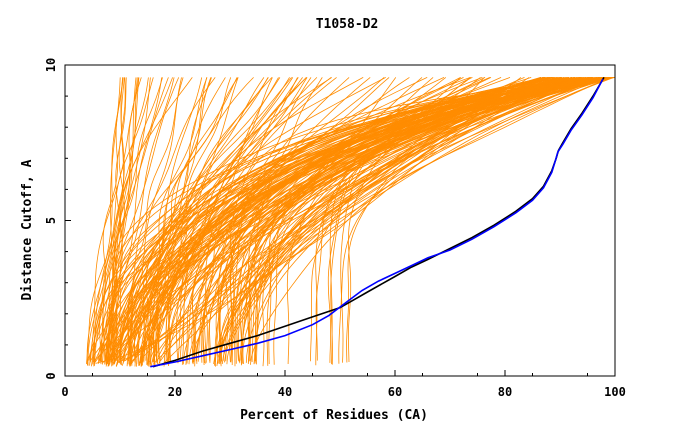 The width and height of the screenshot is (680, 440). I want to click on y-tick-label: 10, so click(51, 65).